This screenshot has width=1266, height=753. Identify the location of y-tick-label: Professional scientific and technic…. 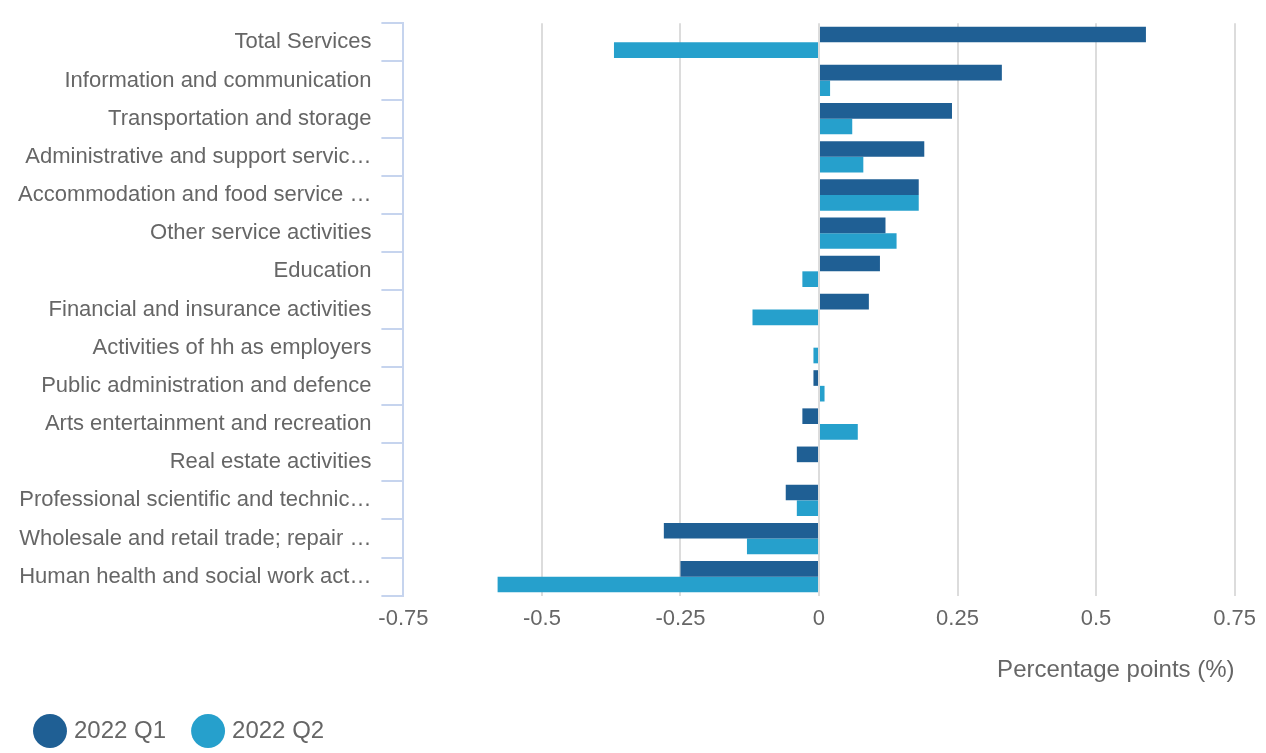
(195, 499).